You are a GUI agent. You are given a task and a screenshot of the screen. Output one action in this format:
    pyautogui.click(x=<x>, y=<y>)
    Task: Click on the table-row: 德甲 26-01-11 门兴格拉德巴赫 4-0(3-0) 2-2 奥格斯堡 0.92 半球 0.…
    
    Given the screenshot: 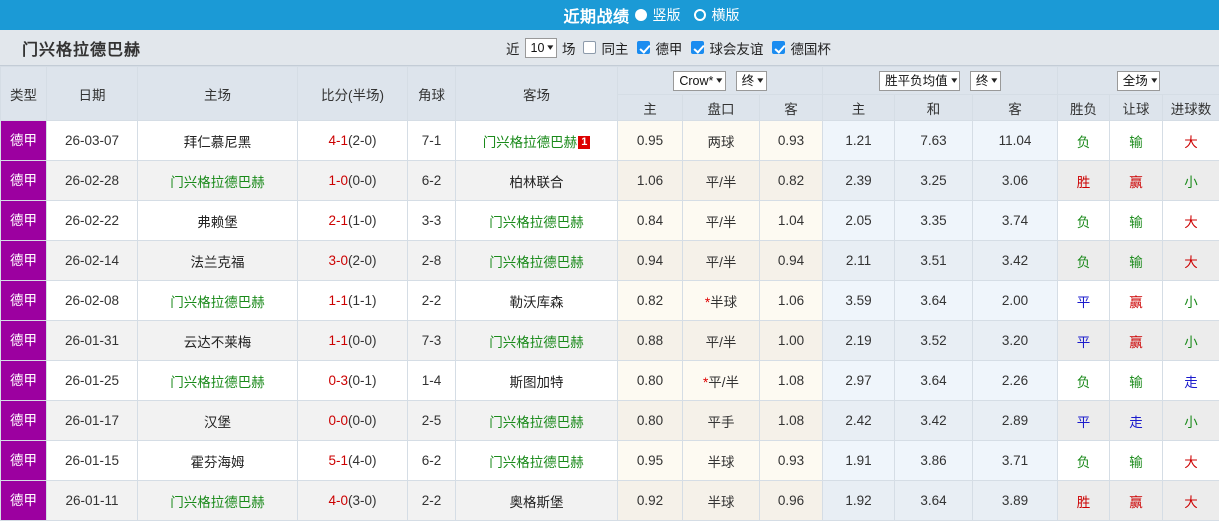 What is the action you would take?
    pyautogui.click(x=609, y=500)
    